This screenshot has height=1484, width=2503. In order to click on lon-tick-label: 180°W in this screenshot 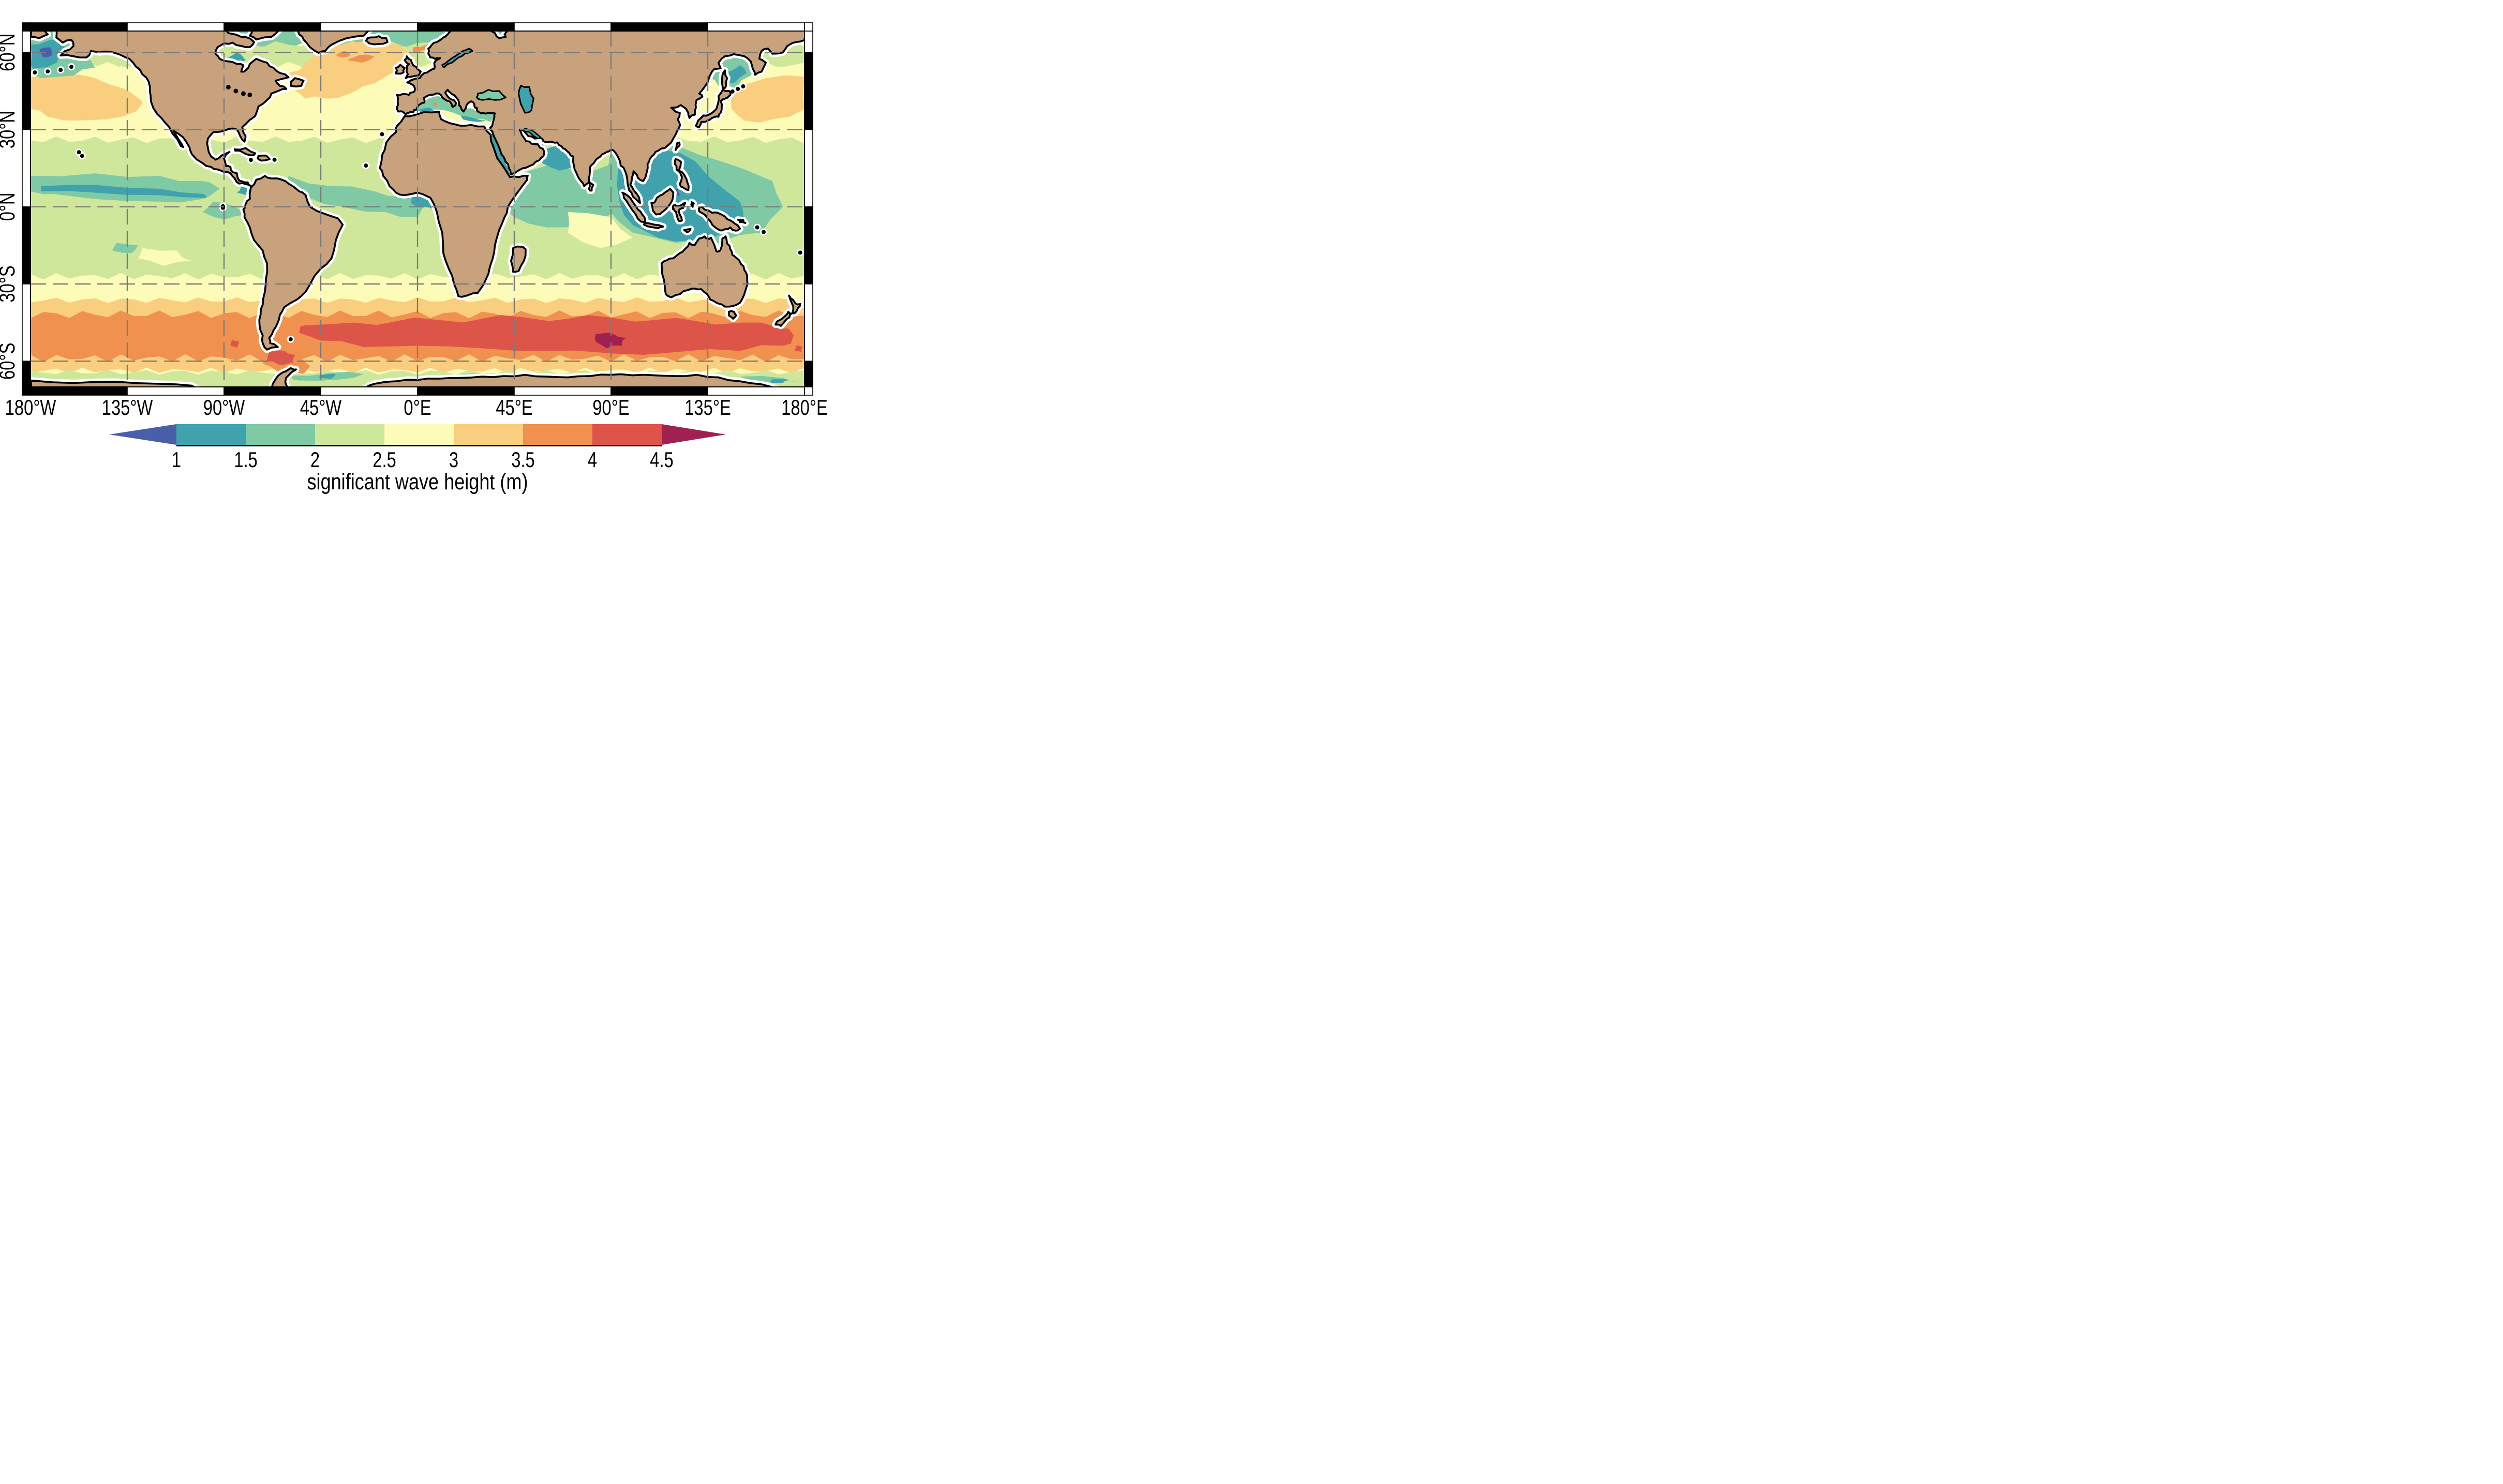, I will do `click(30, 407)`.